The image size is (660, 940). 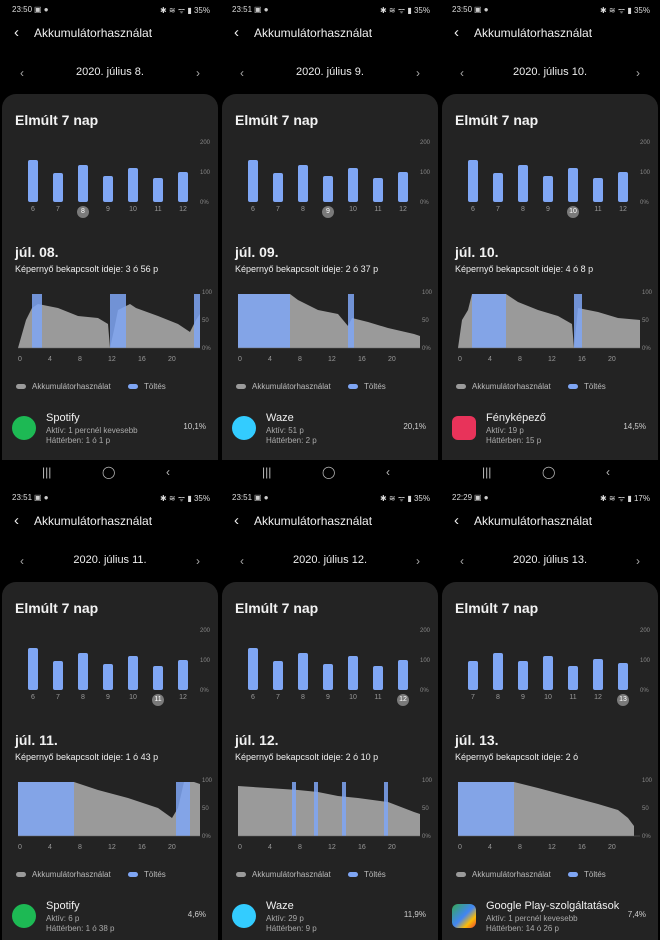 What do you see at coordinates (329, 432) in the screenshot?
I see `app-usage-row: Waze Aktív: 51 p Háttérben: 2 p 20,1%` at bounding box center [329, 432].